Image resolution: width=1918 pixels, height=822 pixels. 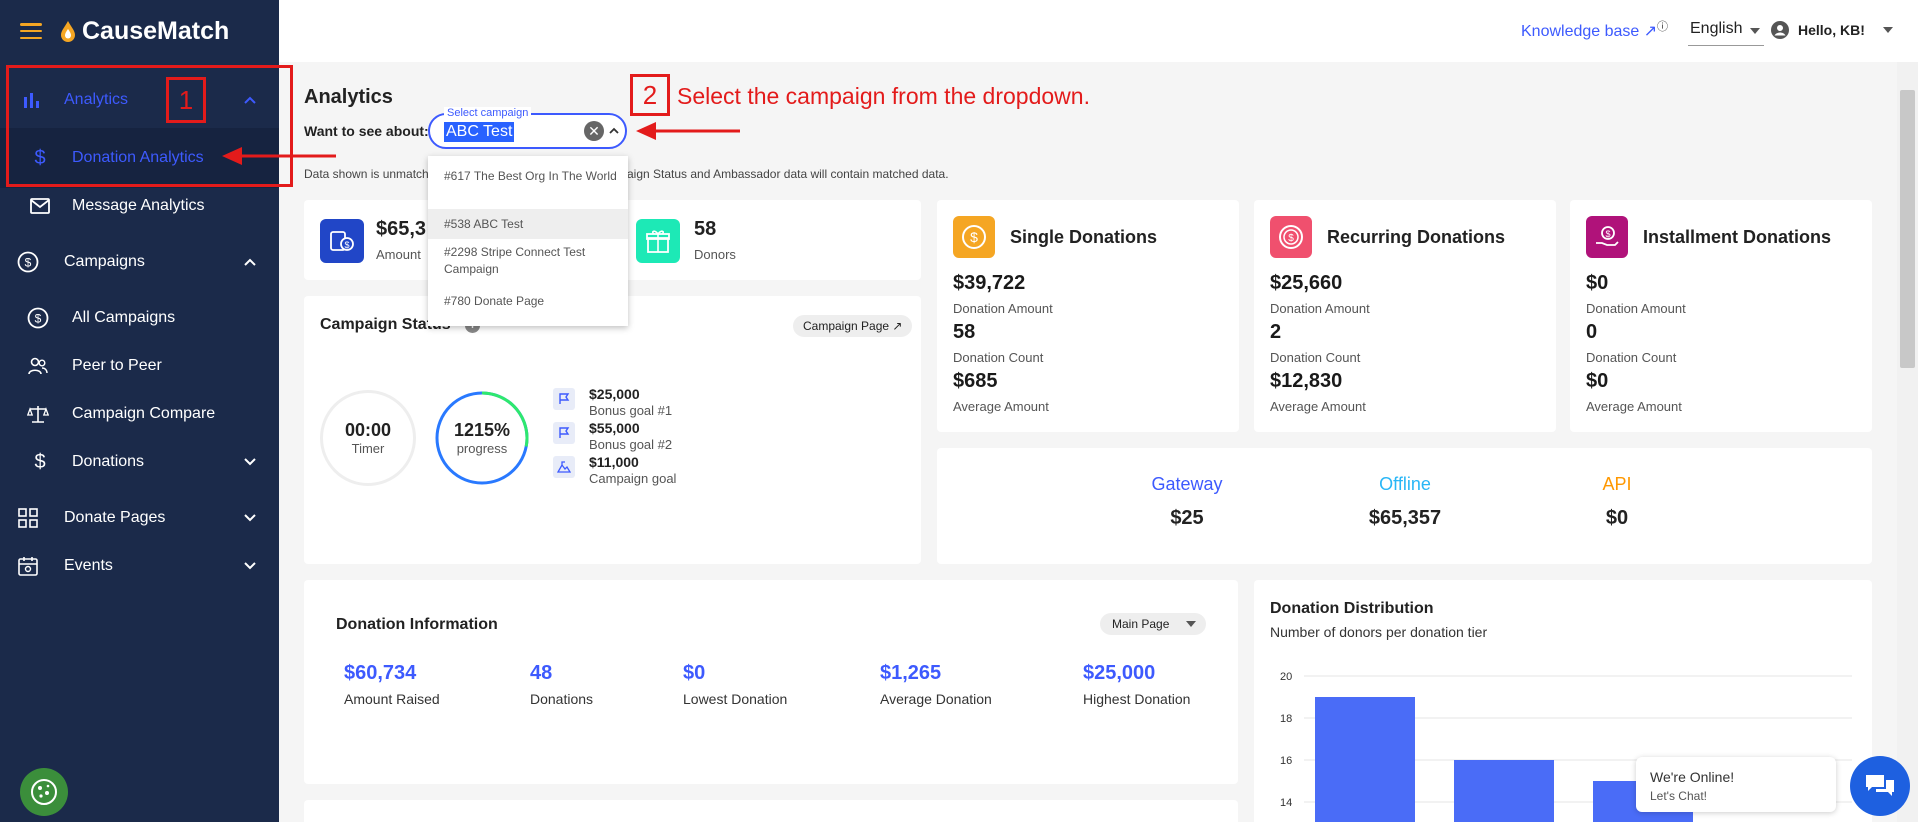 I want to click on logo-row: CauseMatch, so click(x=139, y=31).